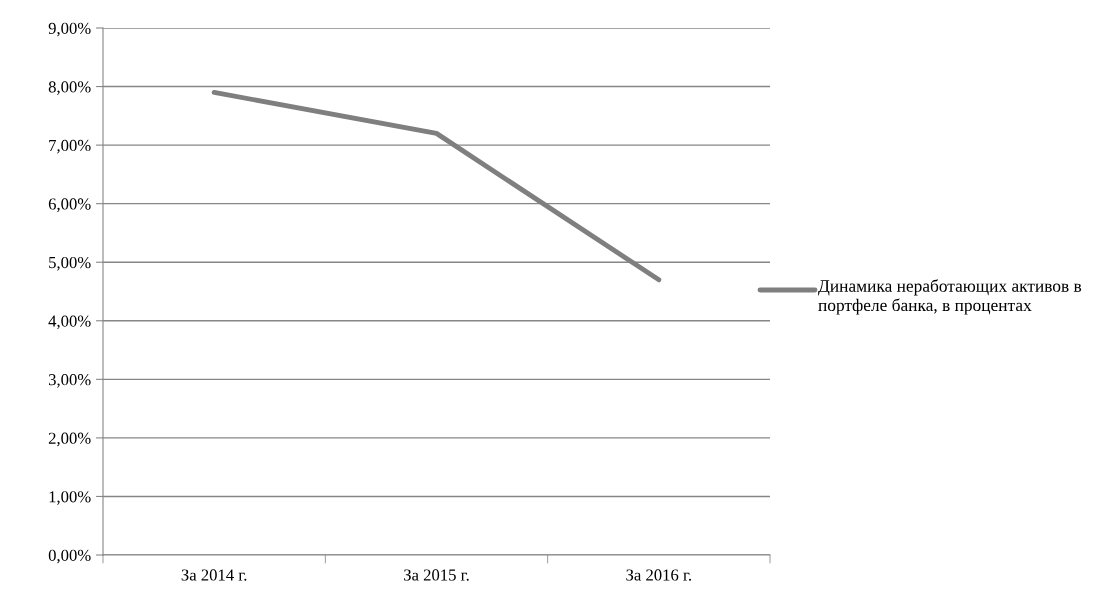 The height and width of the screenshot is (597, 1118). Describe the element at coordinates (214, 575) in the screenshot. I see `x-tick-label: За 2014 г.` at that location.